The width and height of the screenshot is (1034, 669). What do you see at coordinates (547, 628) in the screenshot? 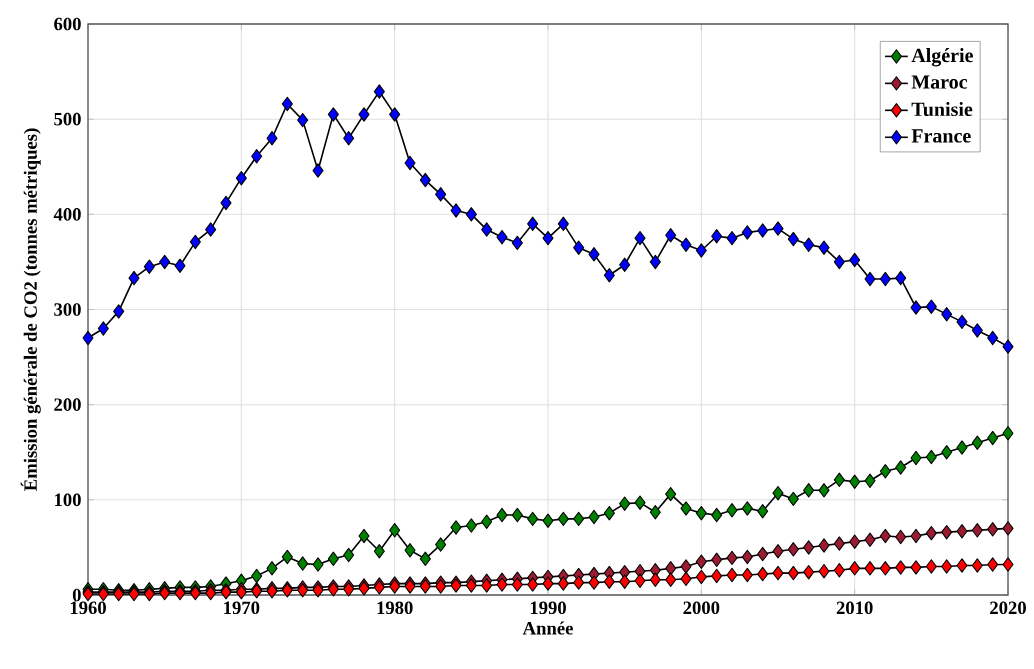
I see `x-axis-title: Année` at bounding box center [547, 628].